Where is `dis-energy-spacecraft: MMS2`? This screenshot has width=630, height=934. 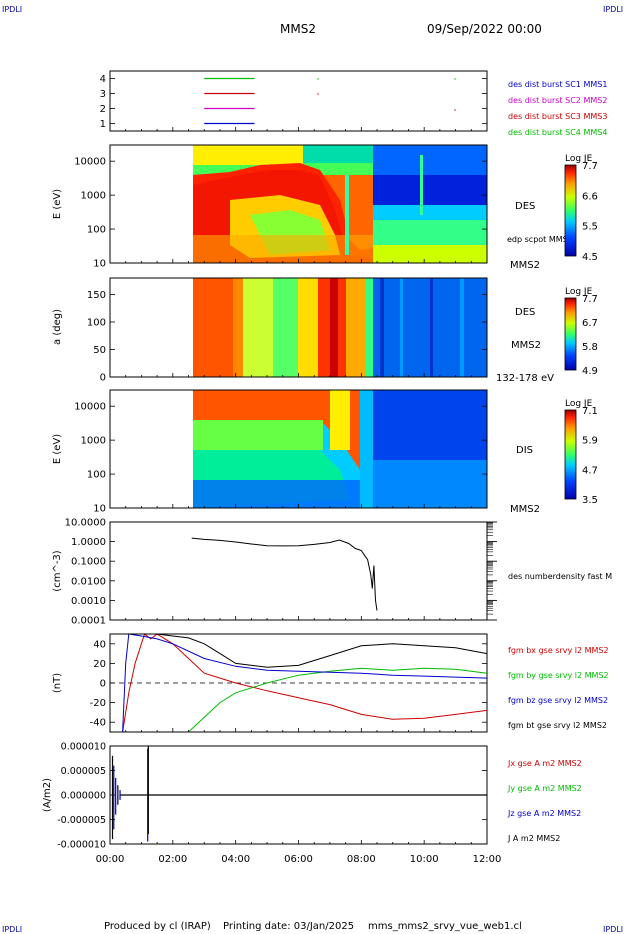 dis-energy-spacecraft: MMS2 is located at coordinates (525, 509).